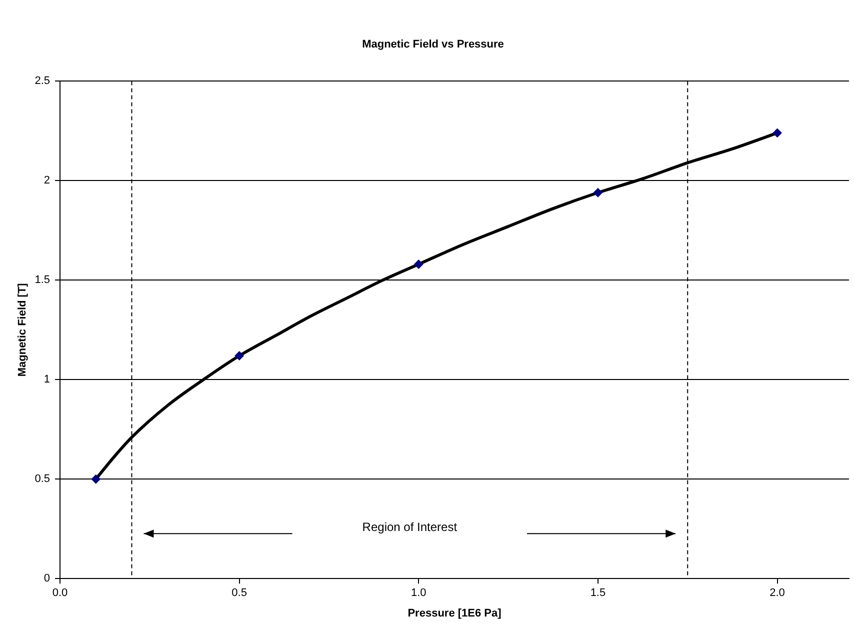  I want to click on y-tick-label: 2.5, so click(42, 81).